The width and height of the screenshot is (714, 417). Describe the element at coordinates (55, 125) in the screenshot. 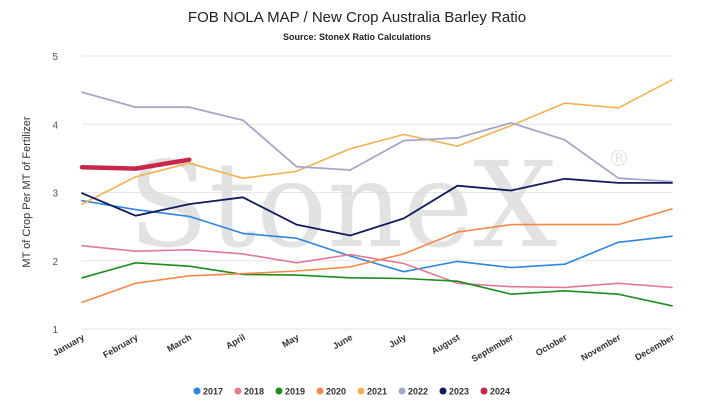

I see `y-tick-label: 4` at that location.